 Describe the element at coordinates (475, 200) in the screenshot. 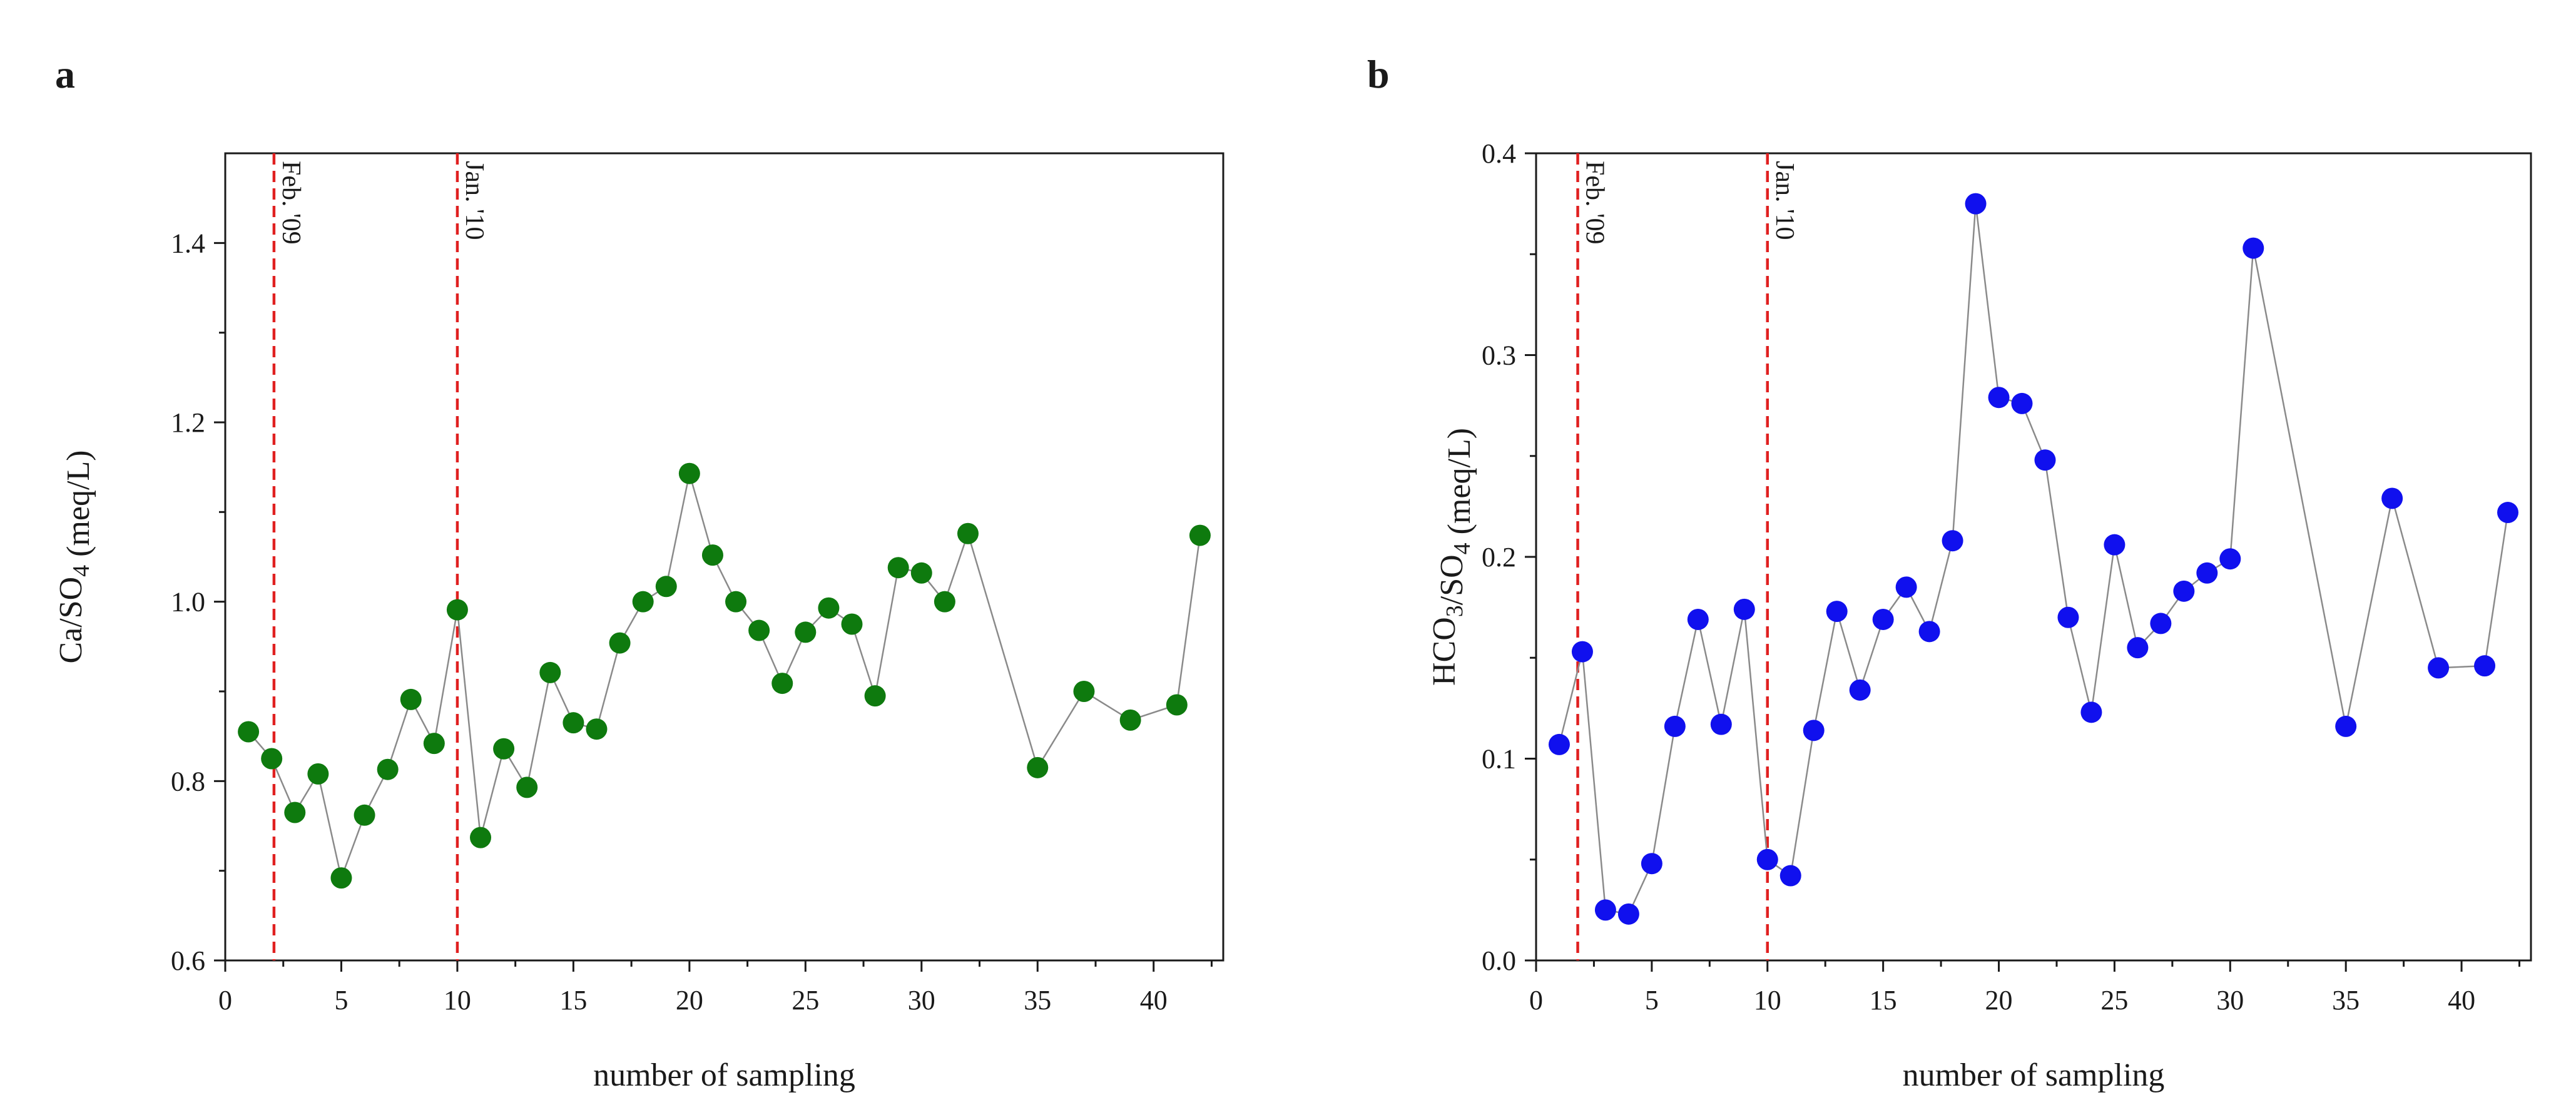

I see `reference-label: Jan. '10` at that location.